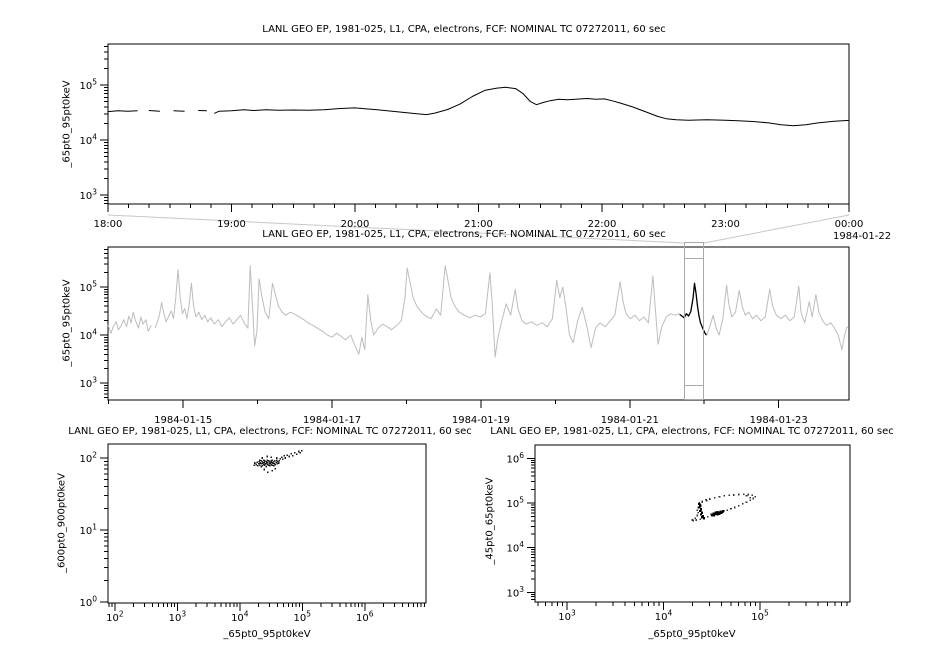 This screenshot has width=926, height=647. Describe the element at coordinates (253, 534) in the screenshot. I see `bottom_left-panel: 10² 10³ 10⁴ 10⁵ 10⁶ 10⁰ 10¹ 10²` at that location.